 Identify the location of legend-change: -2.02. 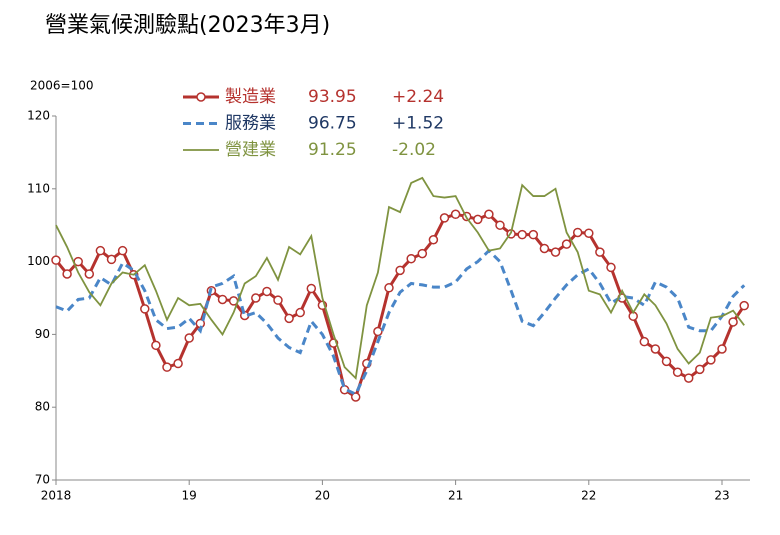
(414, 150).